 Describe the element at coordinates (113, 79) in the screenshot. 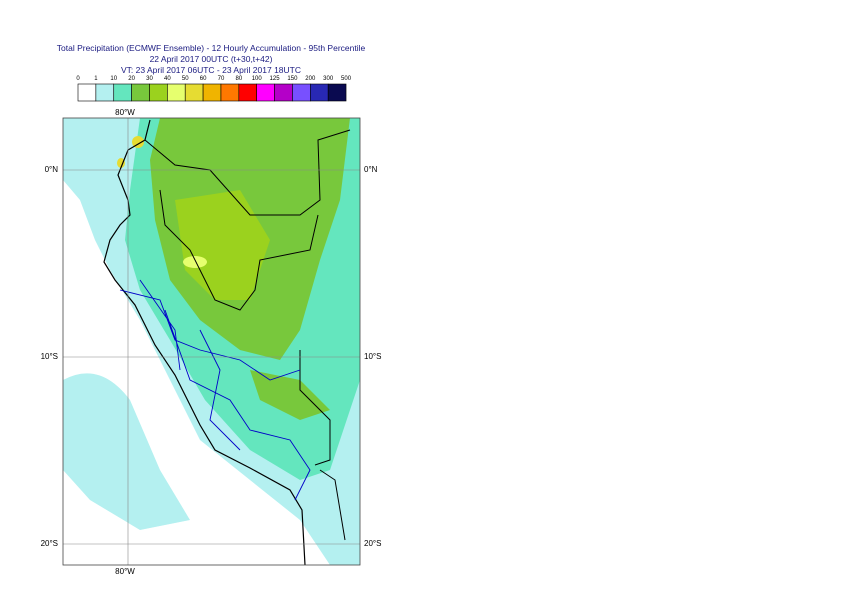

I see `legend-label: 10` at that location.